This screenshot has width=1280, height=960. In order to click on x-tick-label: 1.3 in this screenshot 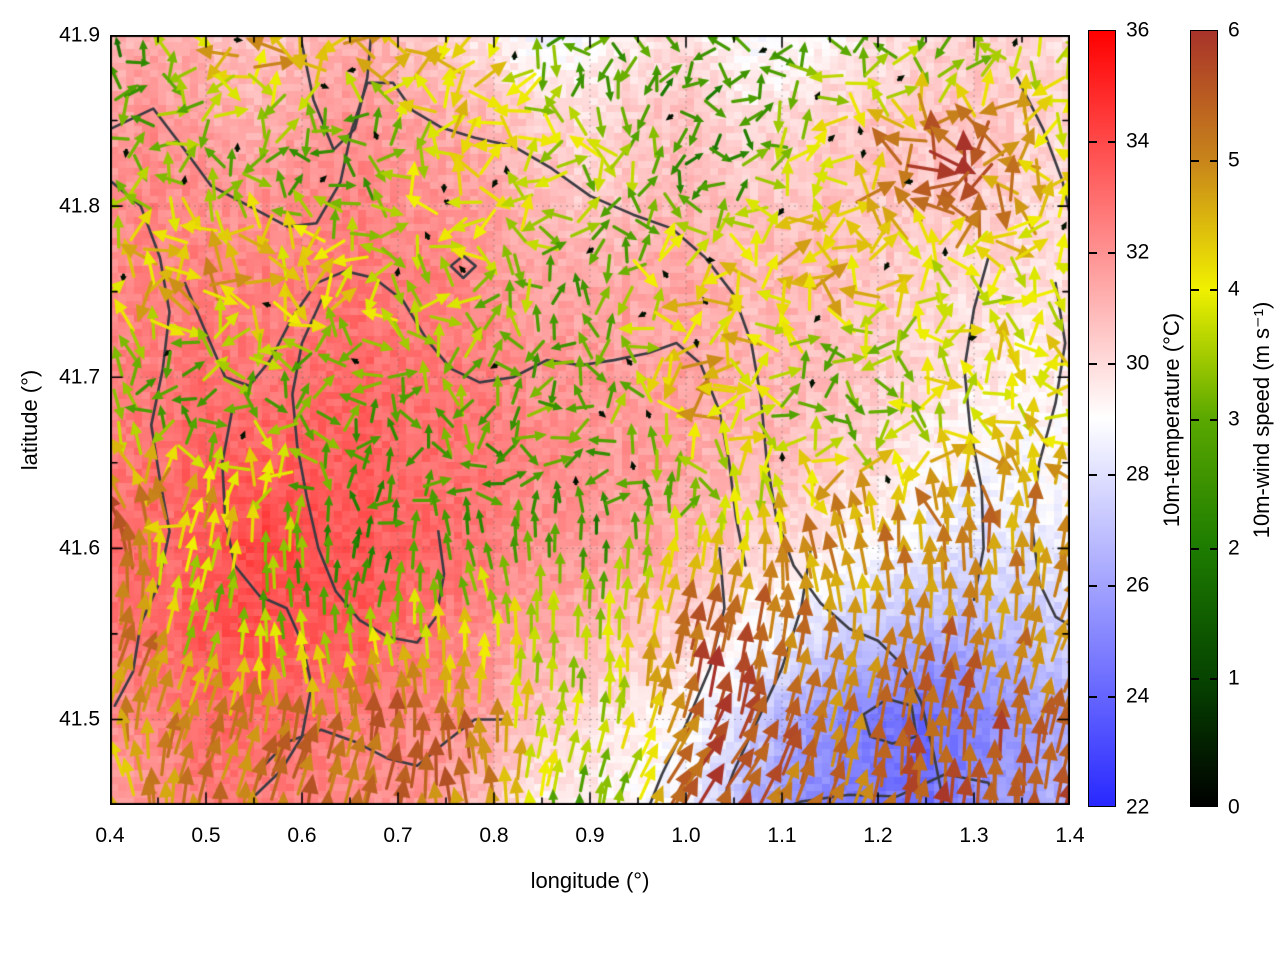, I will do `click(974, 835)`.